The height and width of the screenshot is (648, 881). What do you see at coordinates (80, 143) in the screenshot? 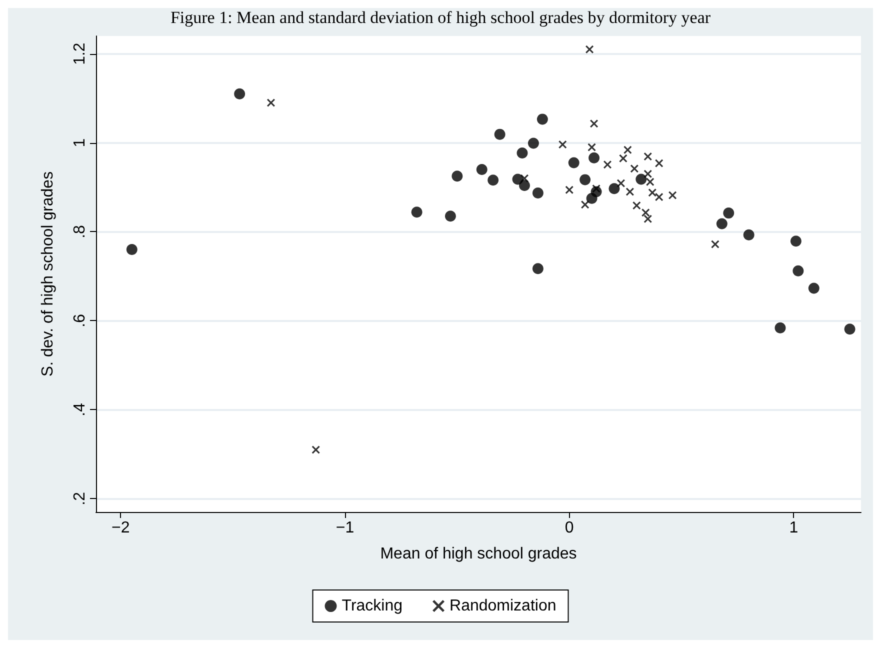
I see `y-tick-label: 1` at bounding box center [80, 143].